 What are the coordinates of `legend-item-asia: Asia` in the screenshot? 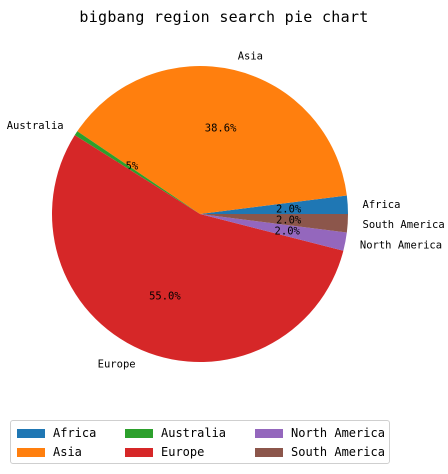 It's located at (49, 452).